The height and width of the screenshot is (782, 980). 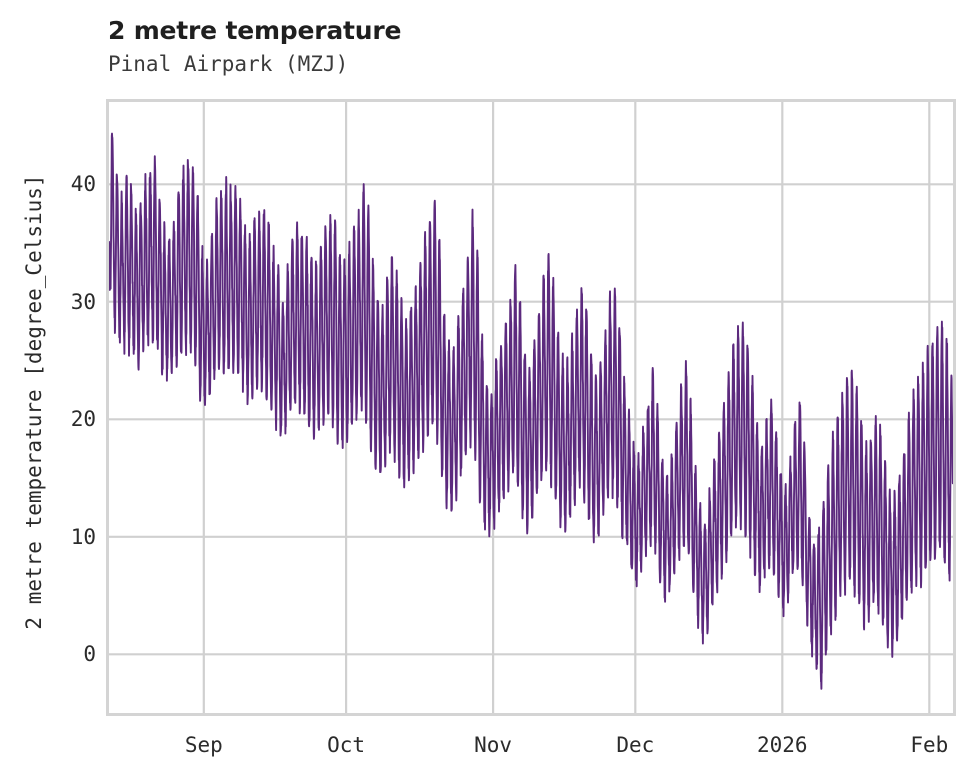 What do you see at coordinates (929, 745) in the screenshot?
I see `x-tick-label: Feb` at bounding box center [929, 745].